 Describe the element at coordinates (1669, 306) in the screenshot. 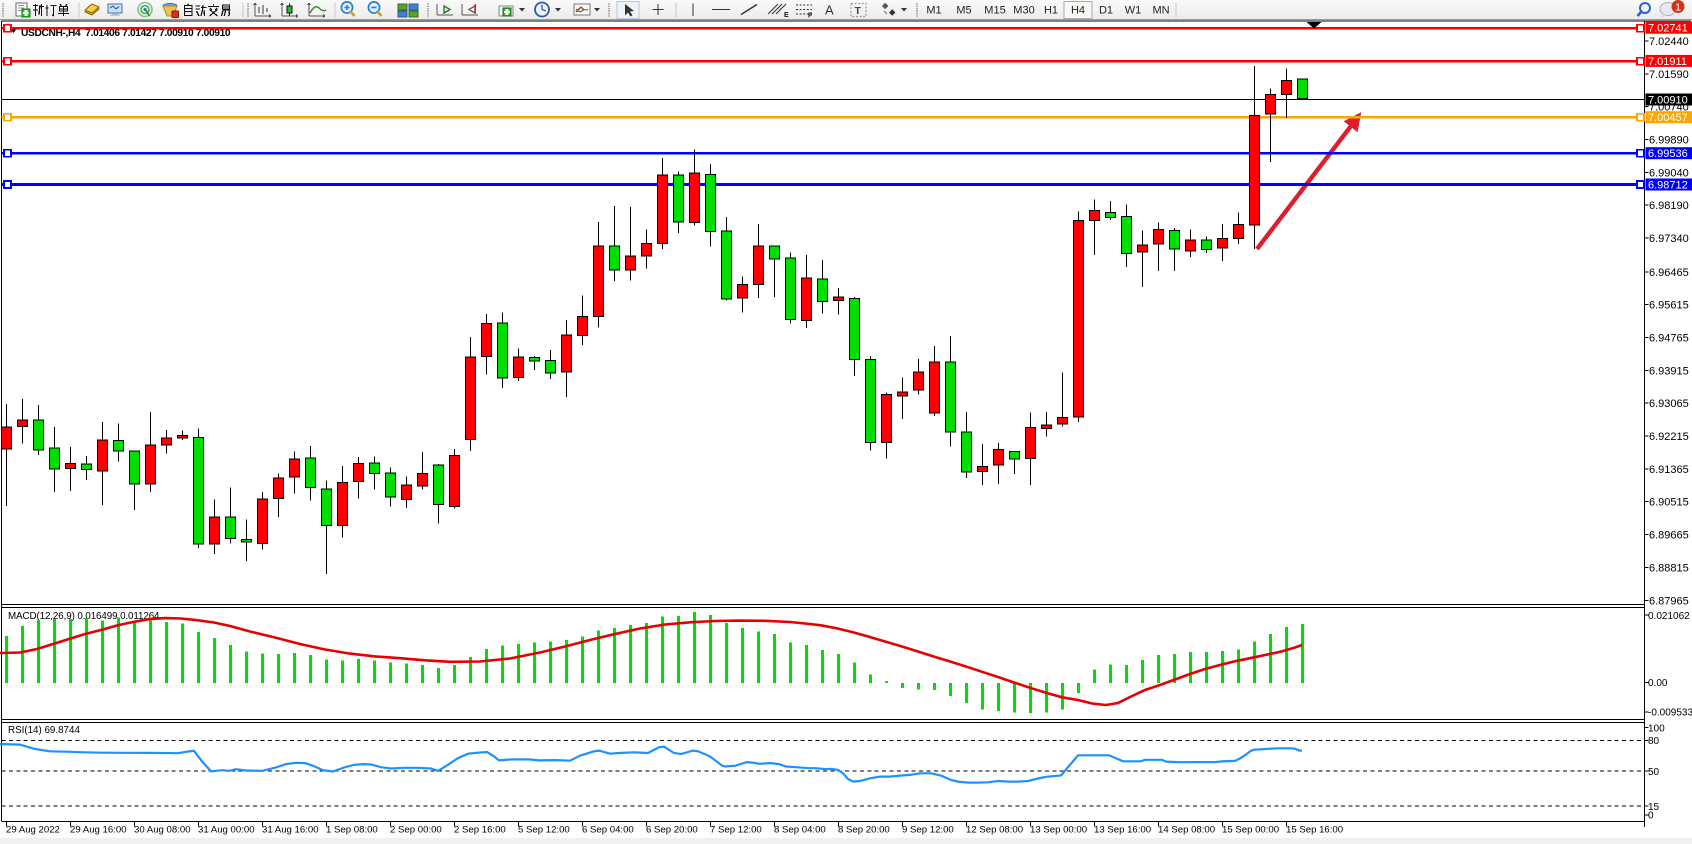

I see `svg-text: 6.95615` at that location.